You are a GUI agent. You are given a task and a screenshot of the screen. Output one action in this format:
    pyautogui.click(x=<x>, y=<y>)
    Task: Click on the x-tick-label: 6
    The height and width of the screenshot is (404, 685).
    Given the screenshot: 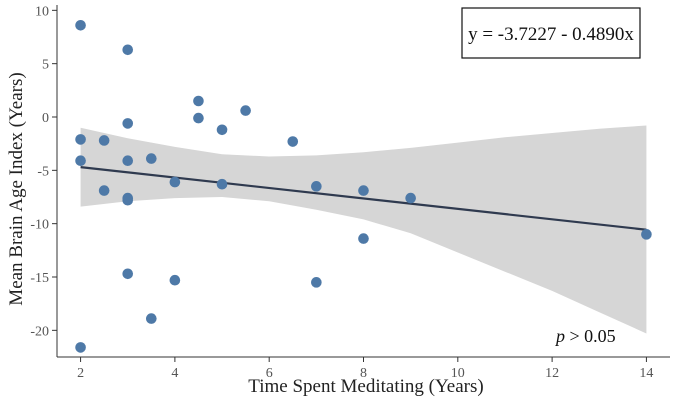 What is the action you would take?
    pyautogui.click(x=269, y=373)
    